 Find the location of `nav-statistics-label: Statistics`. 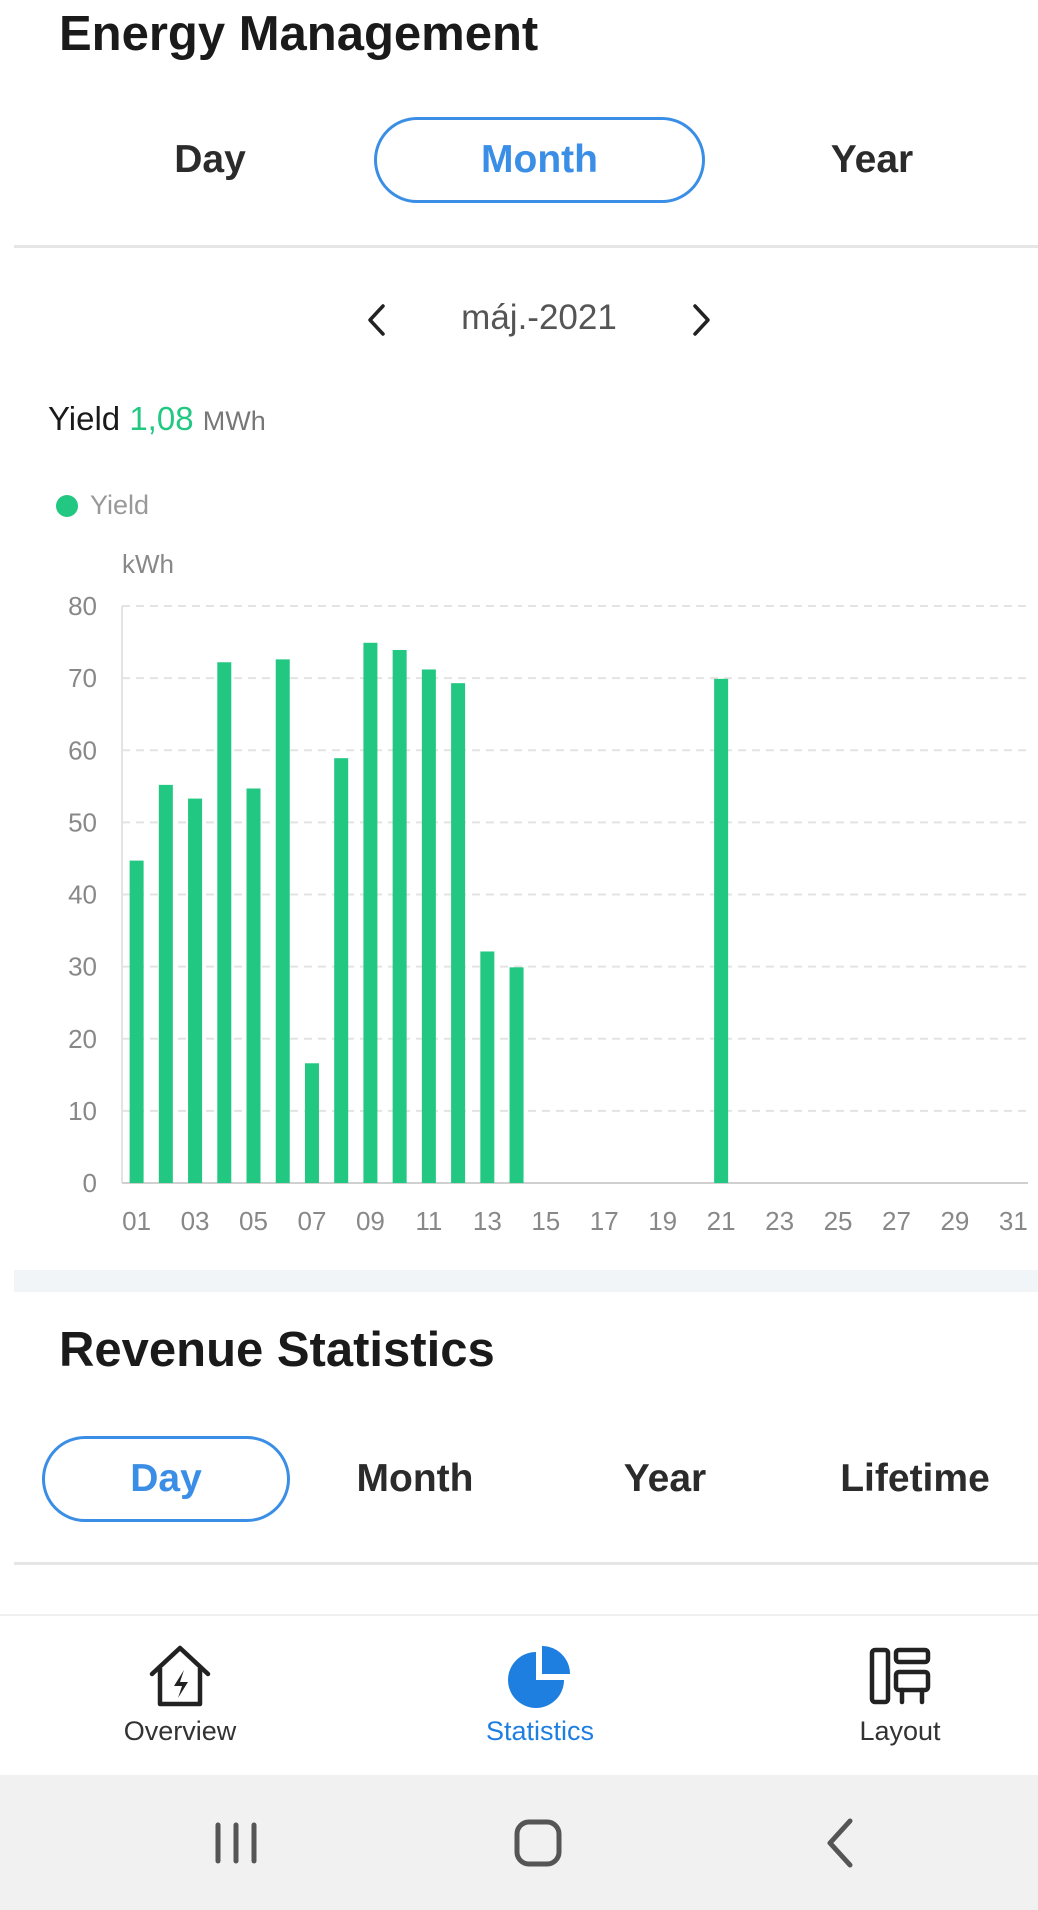

nav-statistics-label: Statistics is located at coordinates (540, 1731).